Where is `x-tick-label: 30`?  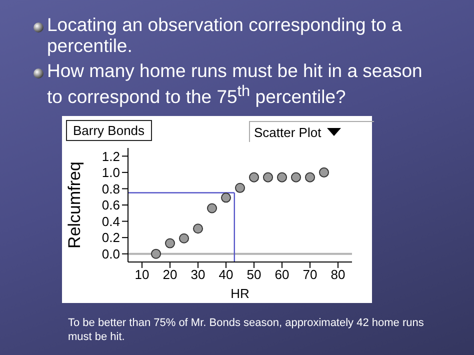 x-tick-label: 30 is located at coordinates (198, 274).